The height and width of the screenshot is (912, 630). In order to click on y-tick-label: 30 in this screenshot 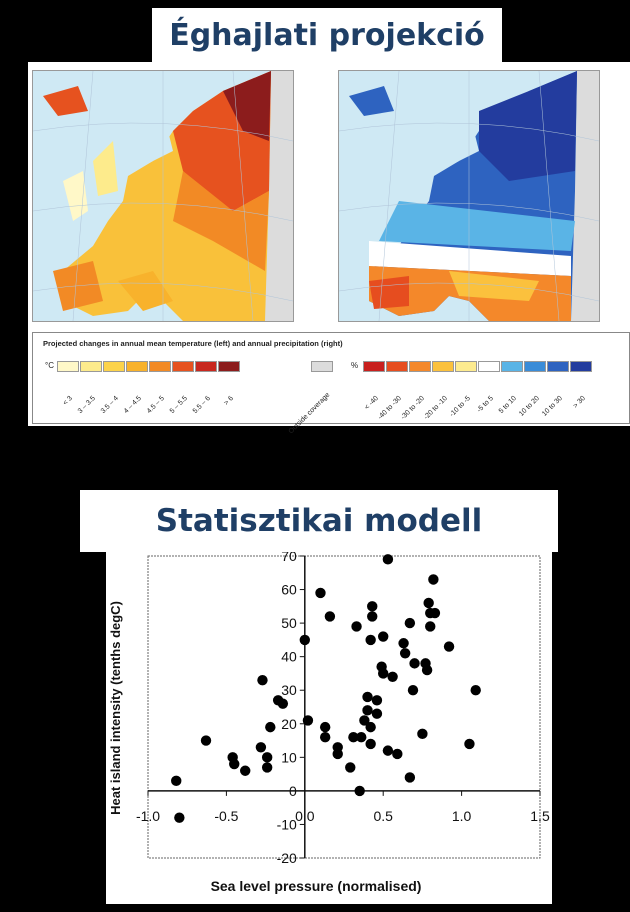, I will do `click(289, 690)`.